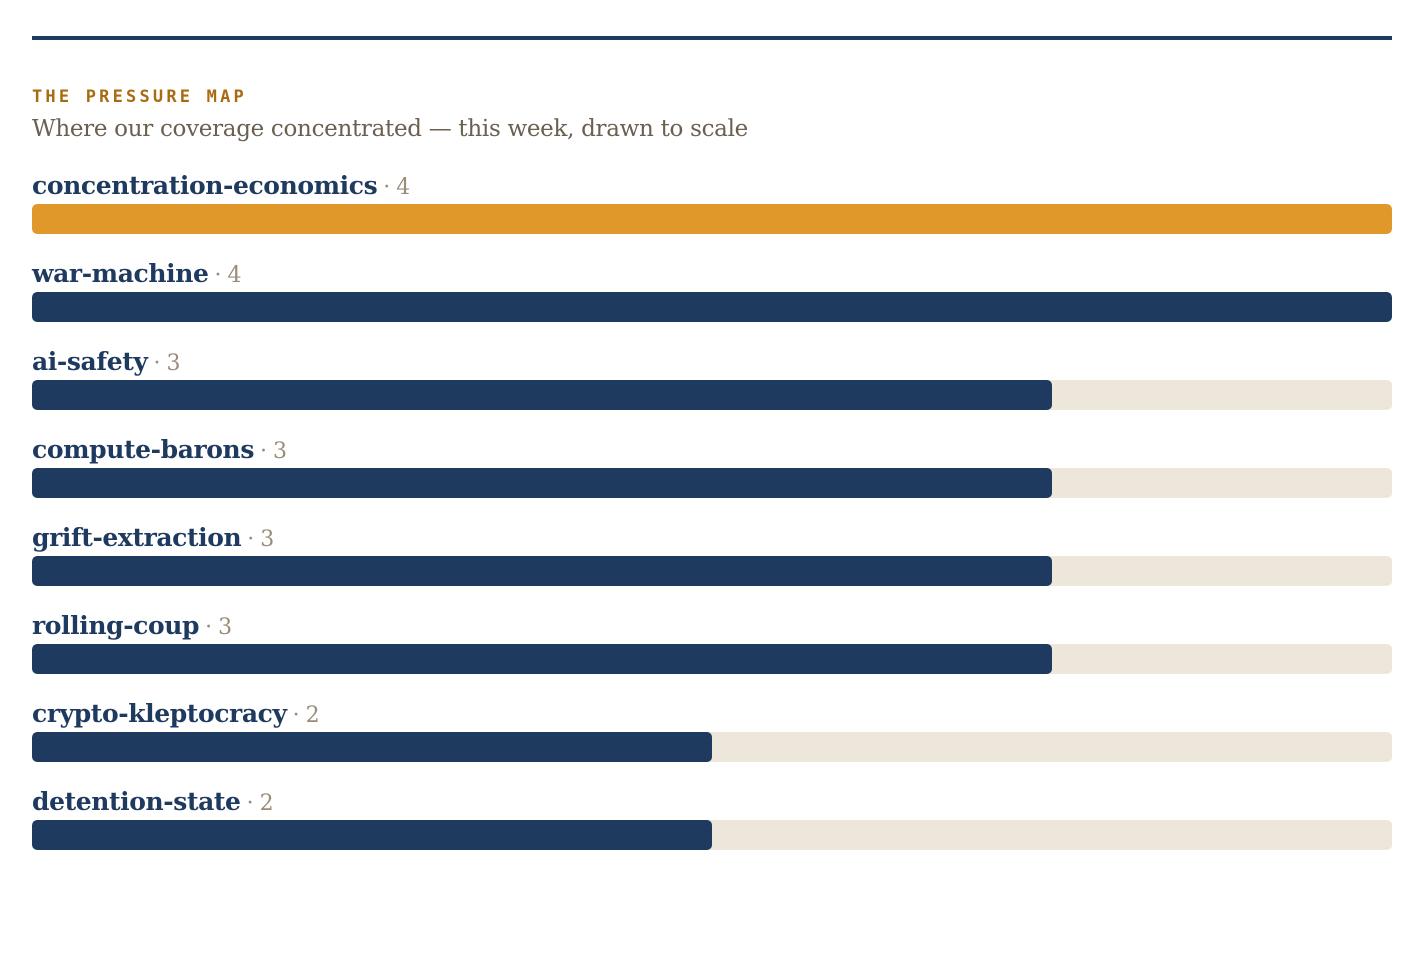 The height and width of the screenshot is (964, 1424). Describe the element at coordinates (205, 185) in the screenshot. I see `category-label: concentration-economics` at that location.